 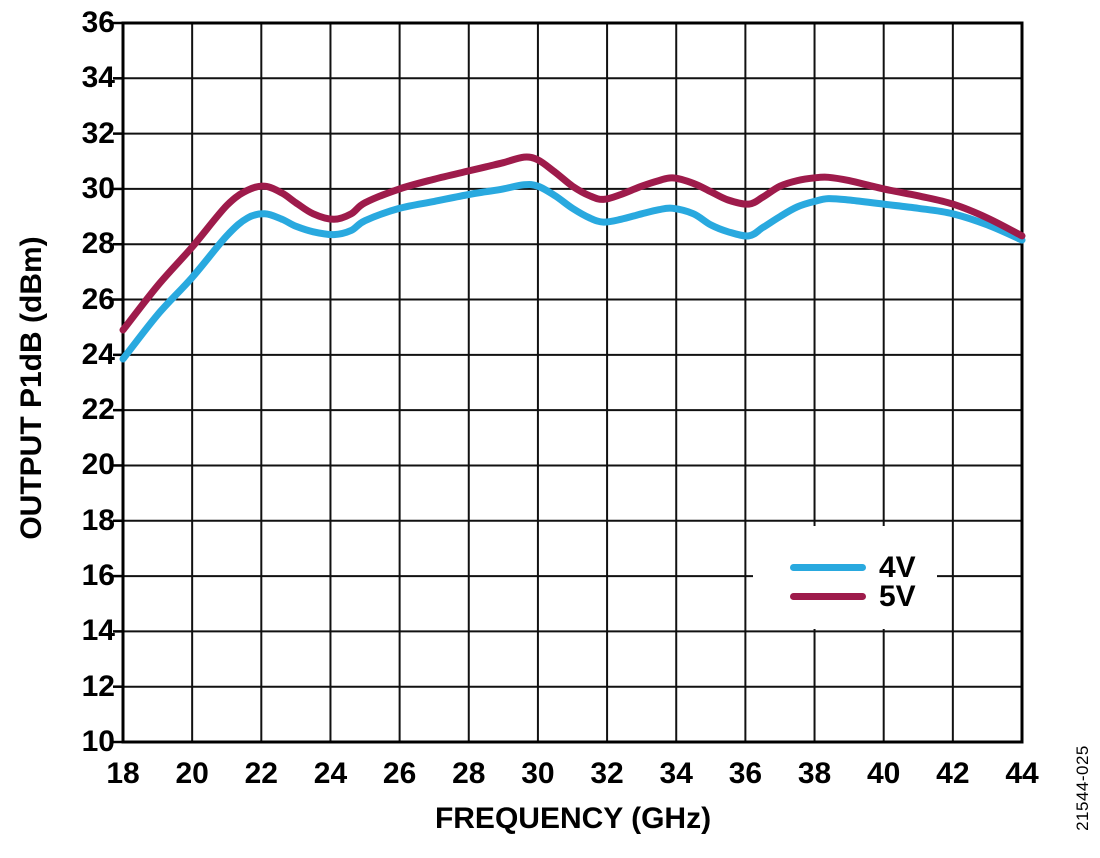 What do you see at coordinates (330, 773) in the screenshot?
I see `x-tick-label: 24` at bounding box center [330, 773].